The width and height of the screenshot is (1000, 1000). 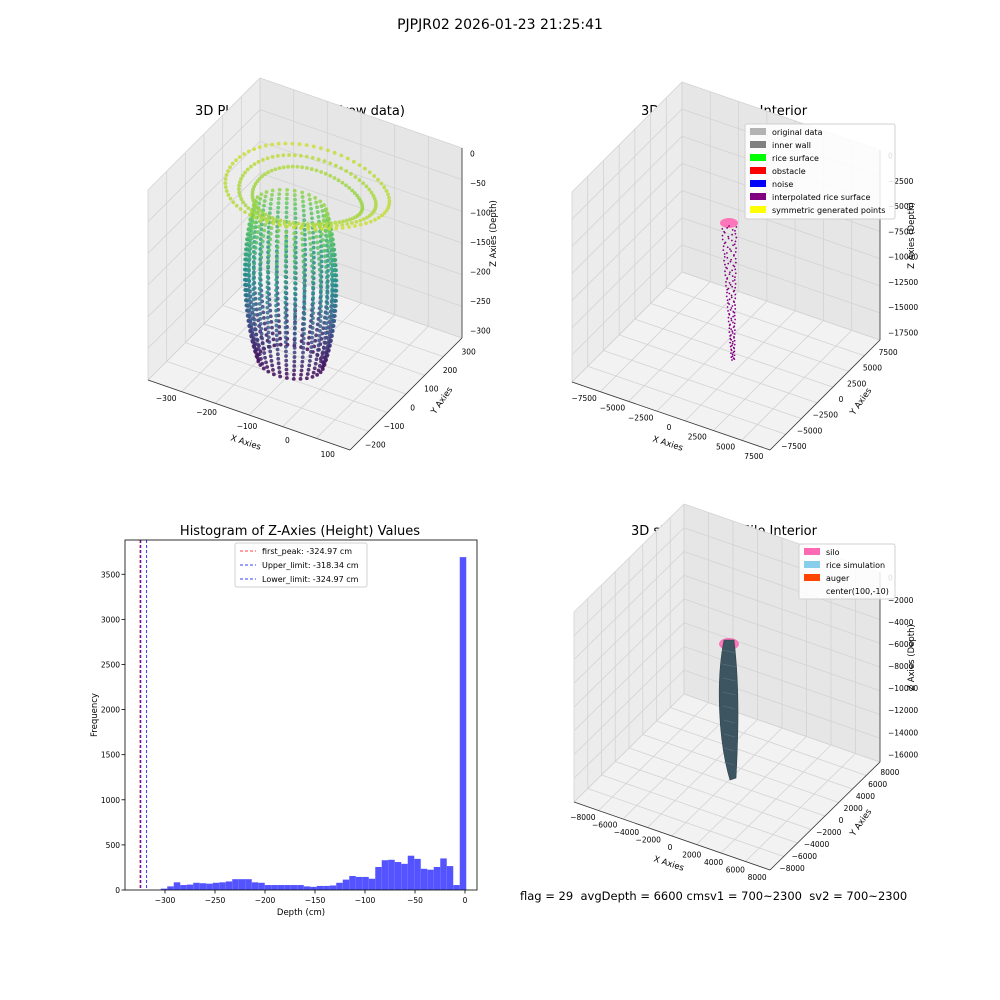 What do you see at coordinates (729, 223) in the screenshot?
I see `silo-top-marker` at bounding box center [729, 223].